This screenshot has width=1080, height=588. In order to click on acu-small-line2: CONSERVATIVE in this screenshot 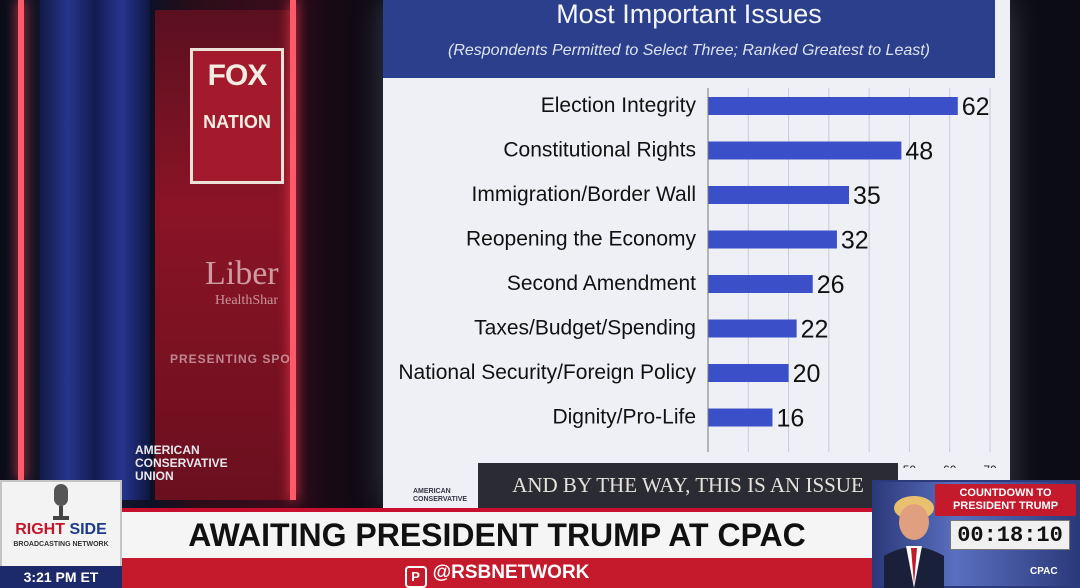, I will do `click(440, 499)`.